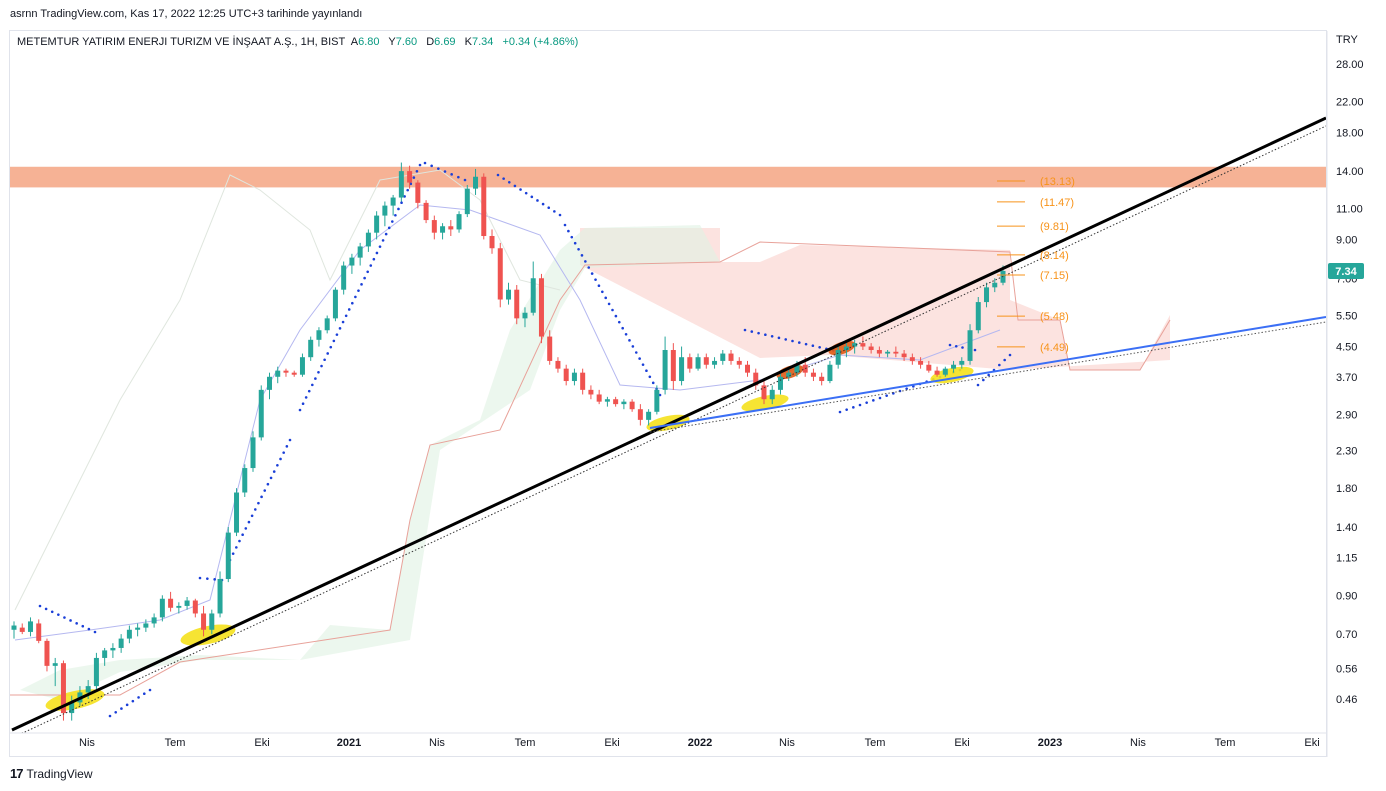 This screenshot has height=791, width=1386. I want to click on footer-brand: 17 TradingView, so click(51, 773).